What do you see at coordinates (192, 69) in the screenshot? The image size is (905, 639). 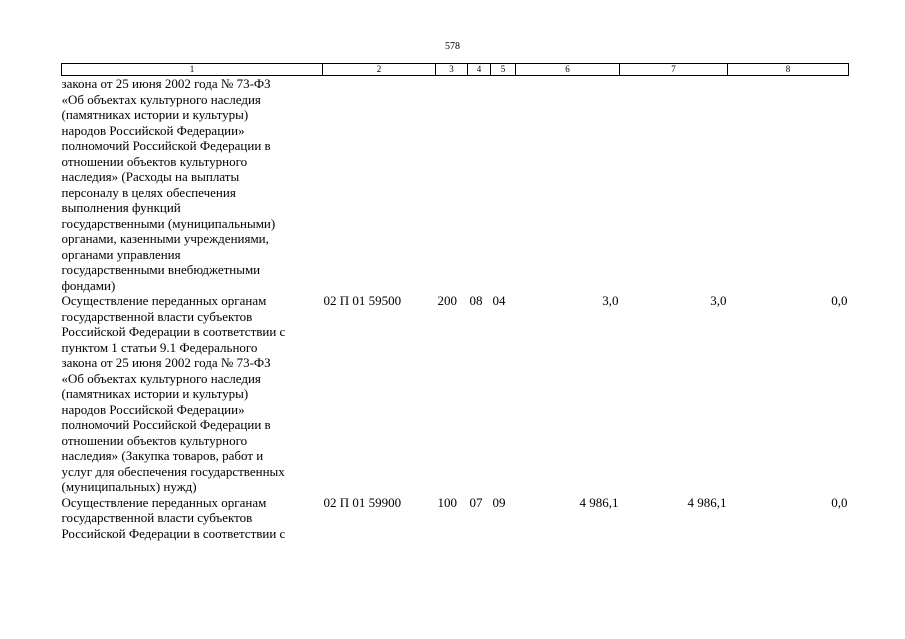 I see `column-number-header: 1` at bounding box center [192, 69].